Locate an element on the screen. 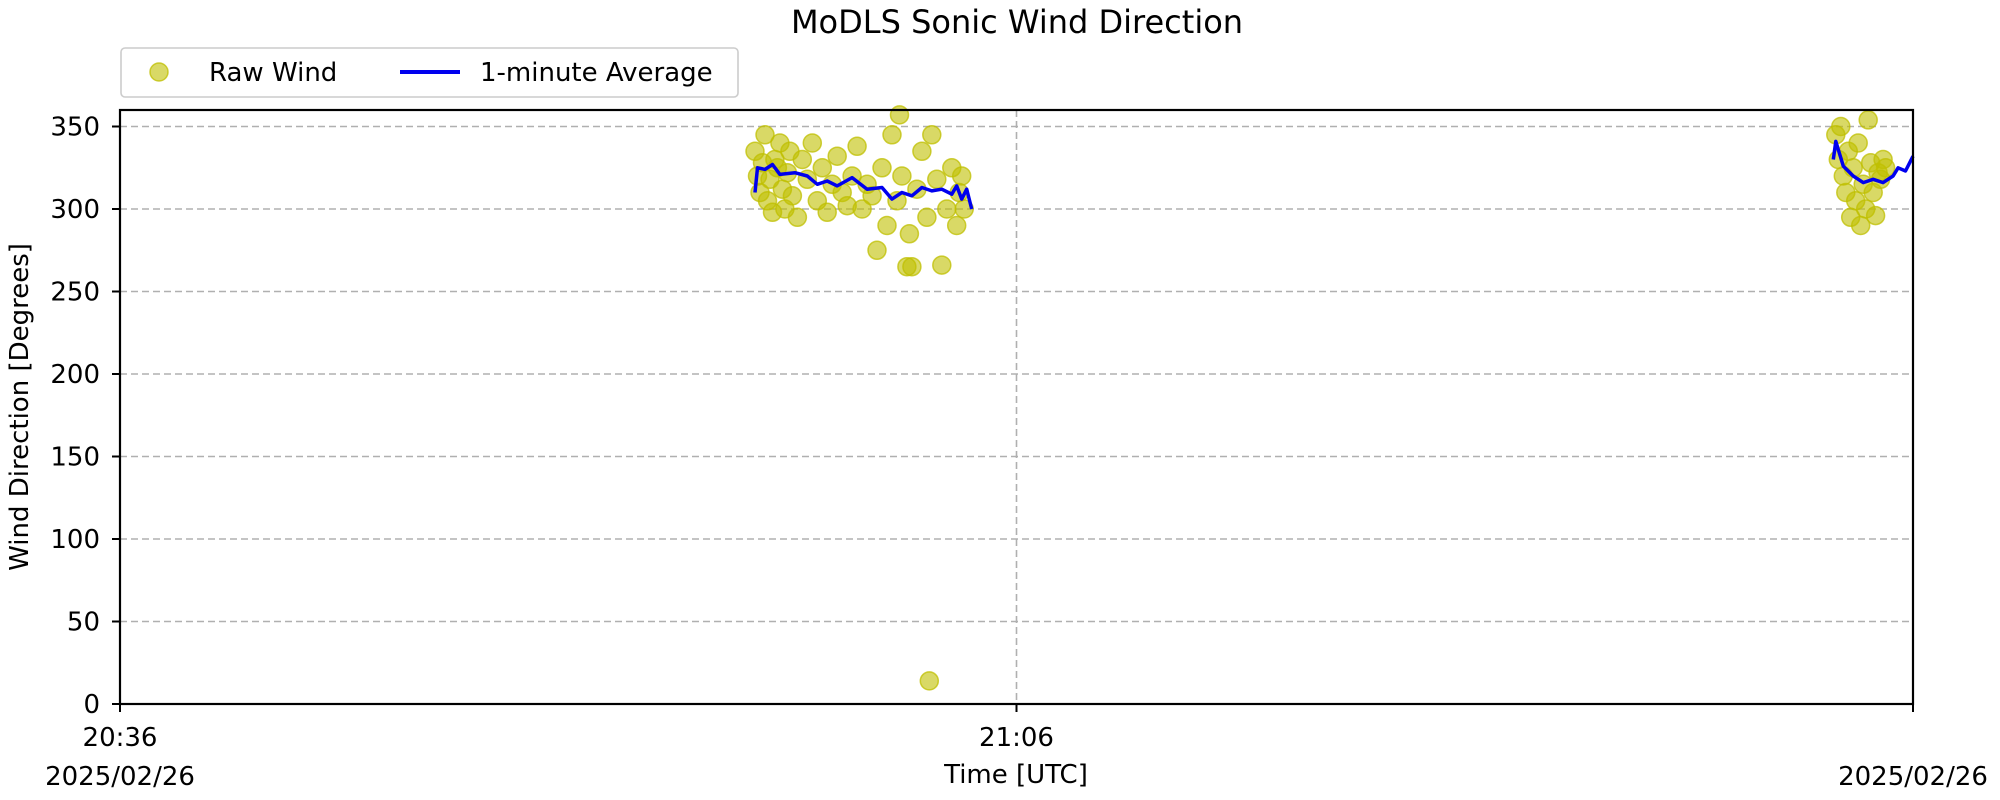 This screenshot has width=2000, height=800. y-tick-label: 150 is located at coordinates (75, 458).